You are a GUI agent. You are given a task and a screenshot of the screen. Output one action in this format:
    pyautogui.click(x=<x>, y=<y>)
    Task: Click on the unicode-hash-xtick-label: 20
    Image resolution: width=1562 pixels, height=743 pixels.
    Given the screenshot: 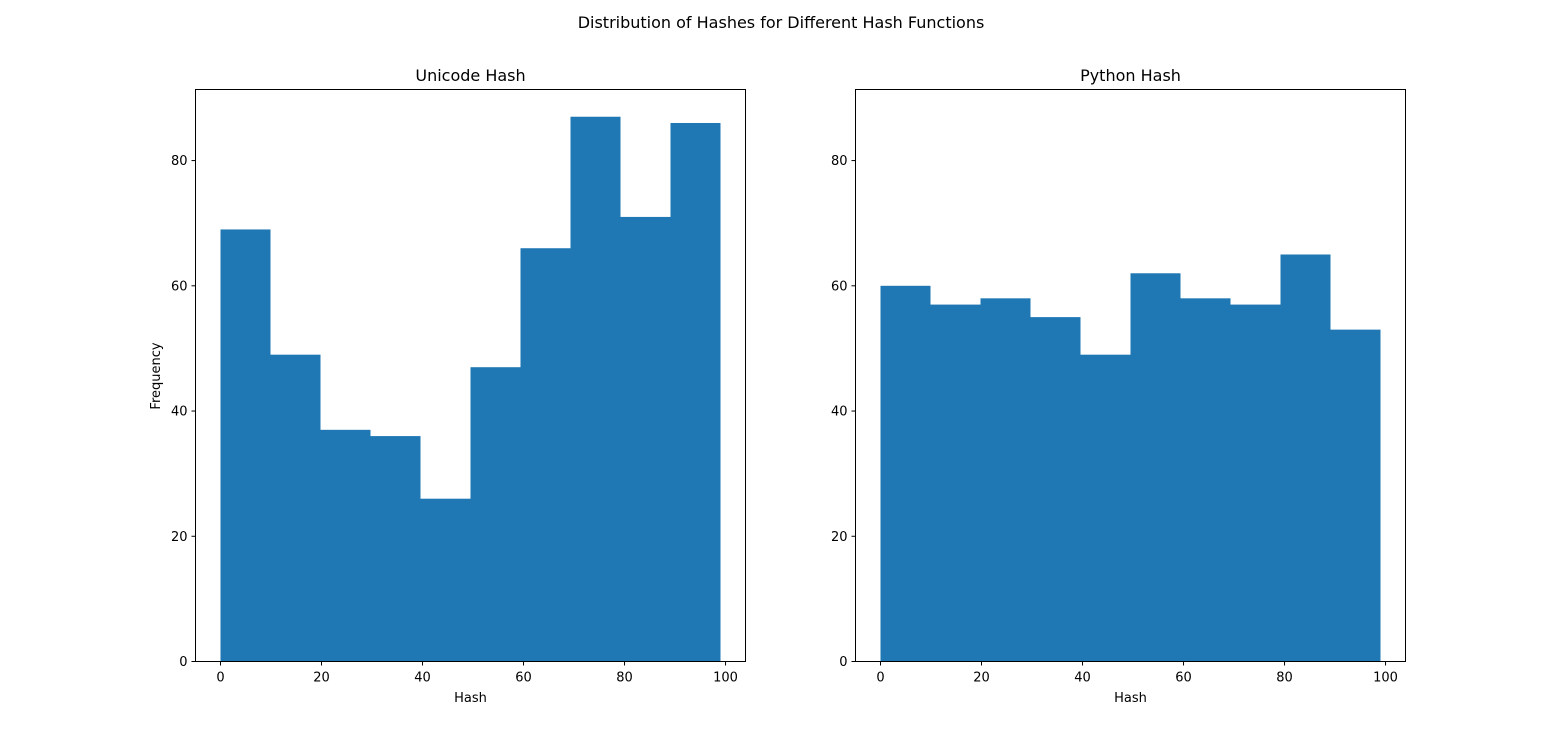 What is the action you would take?
    pyautogui.click(x=321, y=678)
    